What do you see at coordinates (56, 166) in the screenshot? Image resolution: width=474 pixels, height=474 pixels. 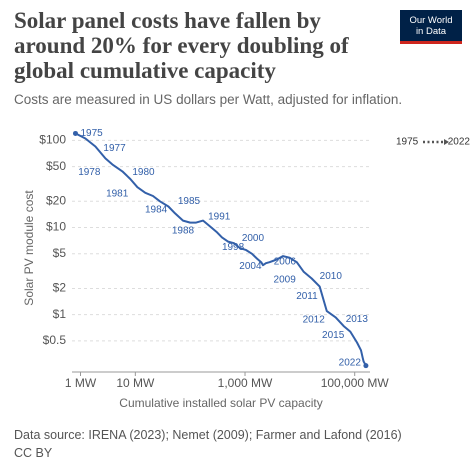 I see `y-tick-label: $50` at bounding box center [56, 166].